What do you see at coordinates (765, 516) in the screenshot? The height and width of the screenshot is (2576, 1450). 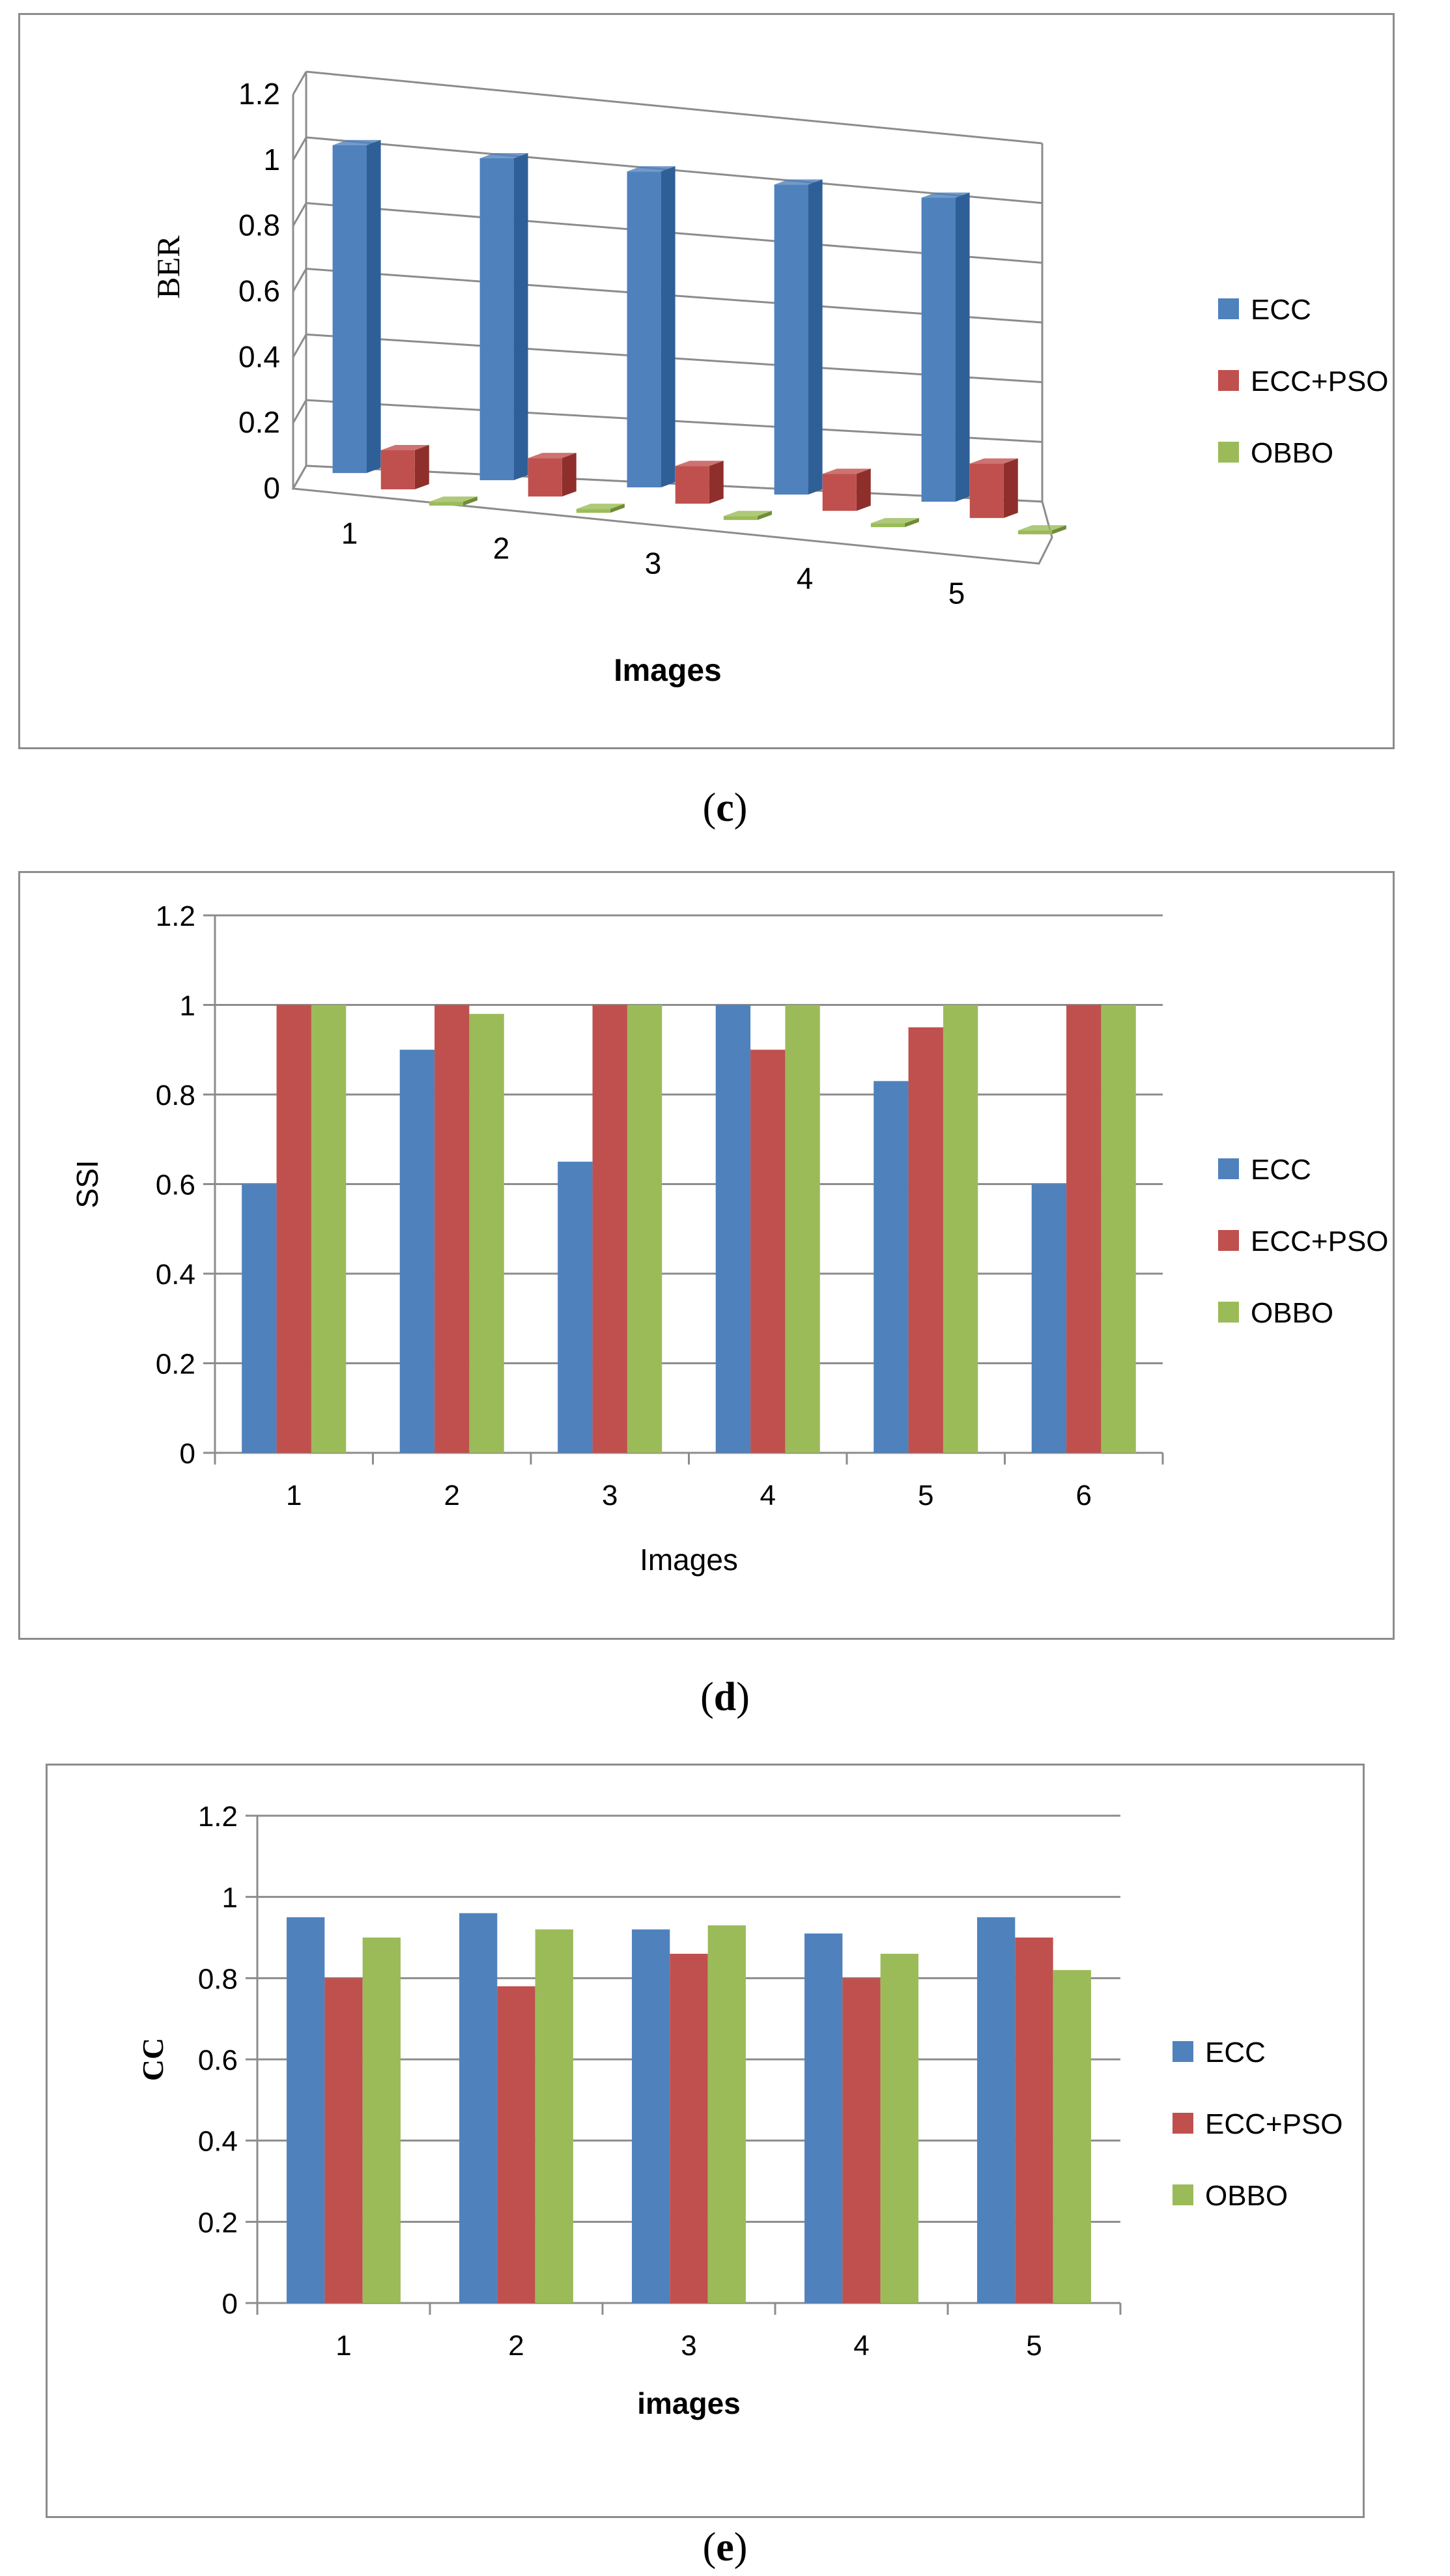 I see `bar-obbo-3-side` at bounding box center [765, 516].